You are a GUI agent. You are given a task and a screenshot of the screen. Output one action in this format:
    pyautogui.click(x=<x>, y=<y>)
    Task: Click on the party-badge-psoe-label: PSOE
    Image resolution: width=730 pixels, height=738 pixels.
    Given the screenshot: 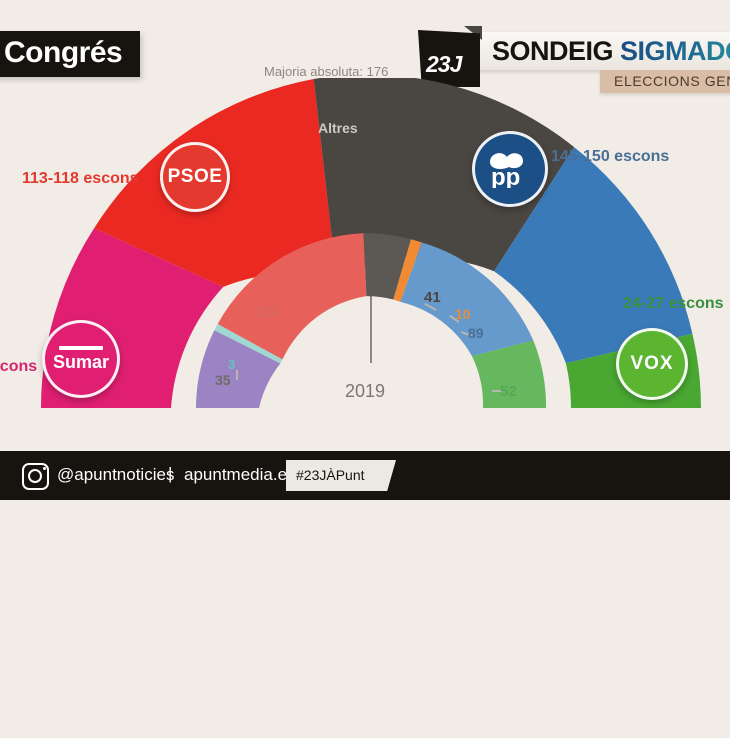 What is the action you would take?
    pyautogui.click(x=195, y=176)
    